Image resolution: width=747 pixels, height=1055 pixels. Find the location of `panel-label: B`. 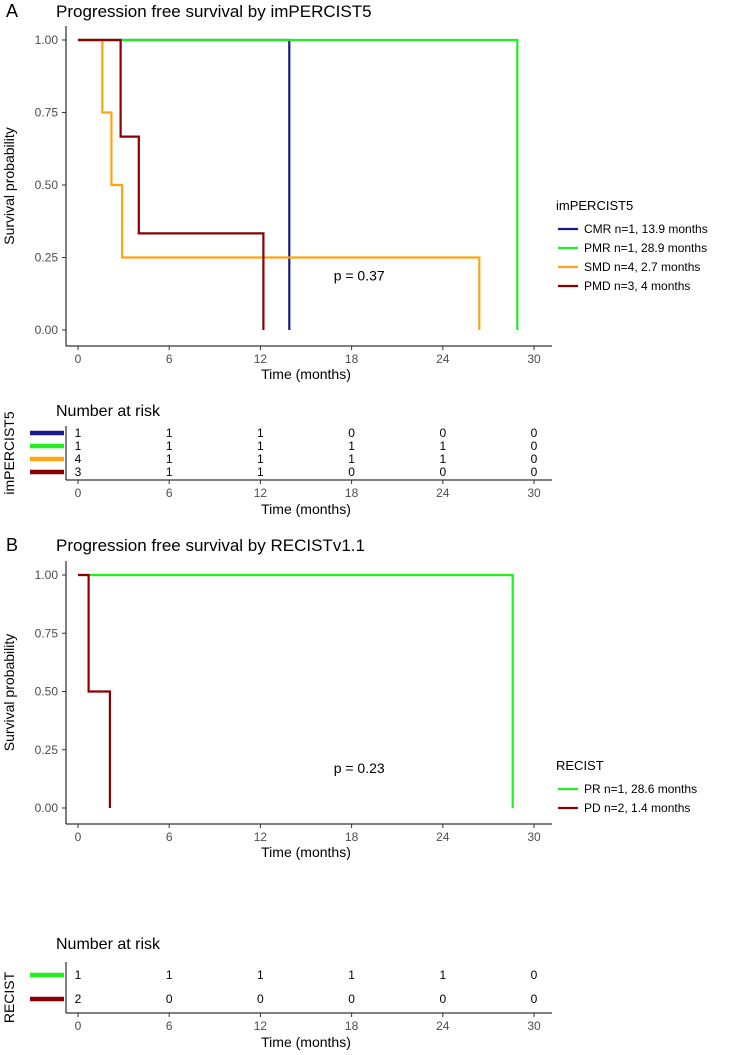

panel-label: B is located at coordinates (12, 545).